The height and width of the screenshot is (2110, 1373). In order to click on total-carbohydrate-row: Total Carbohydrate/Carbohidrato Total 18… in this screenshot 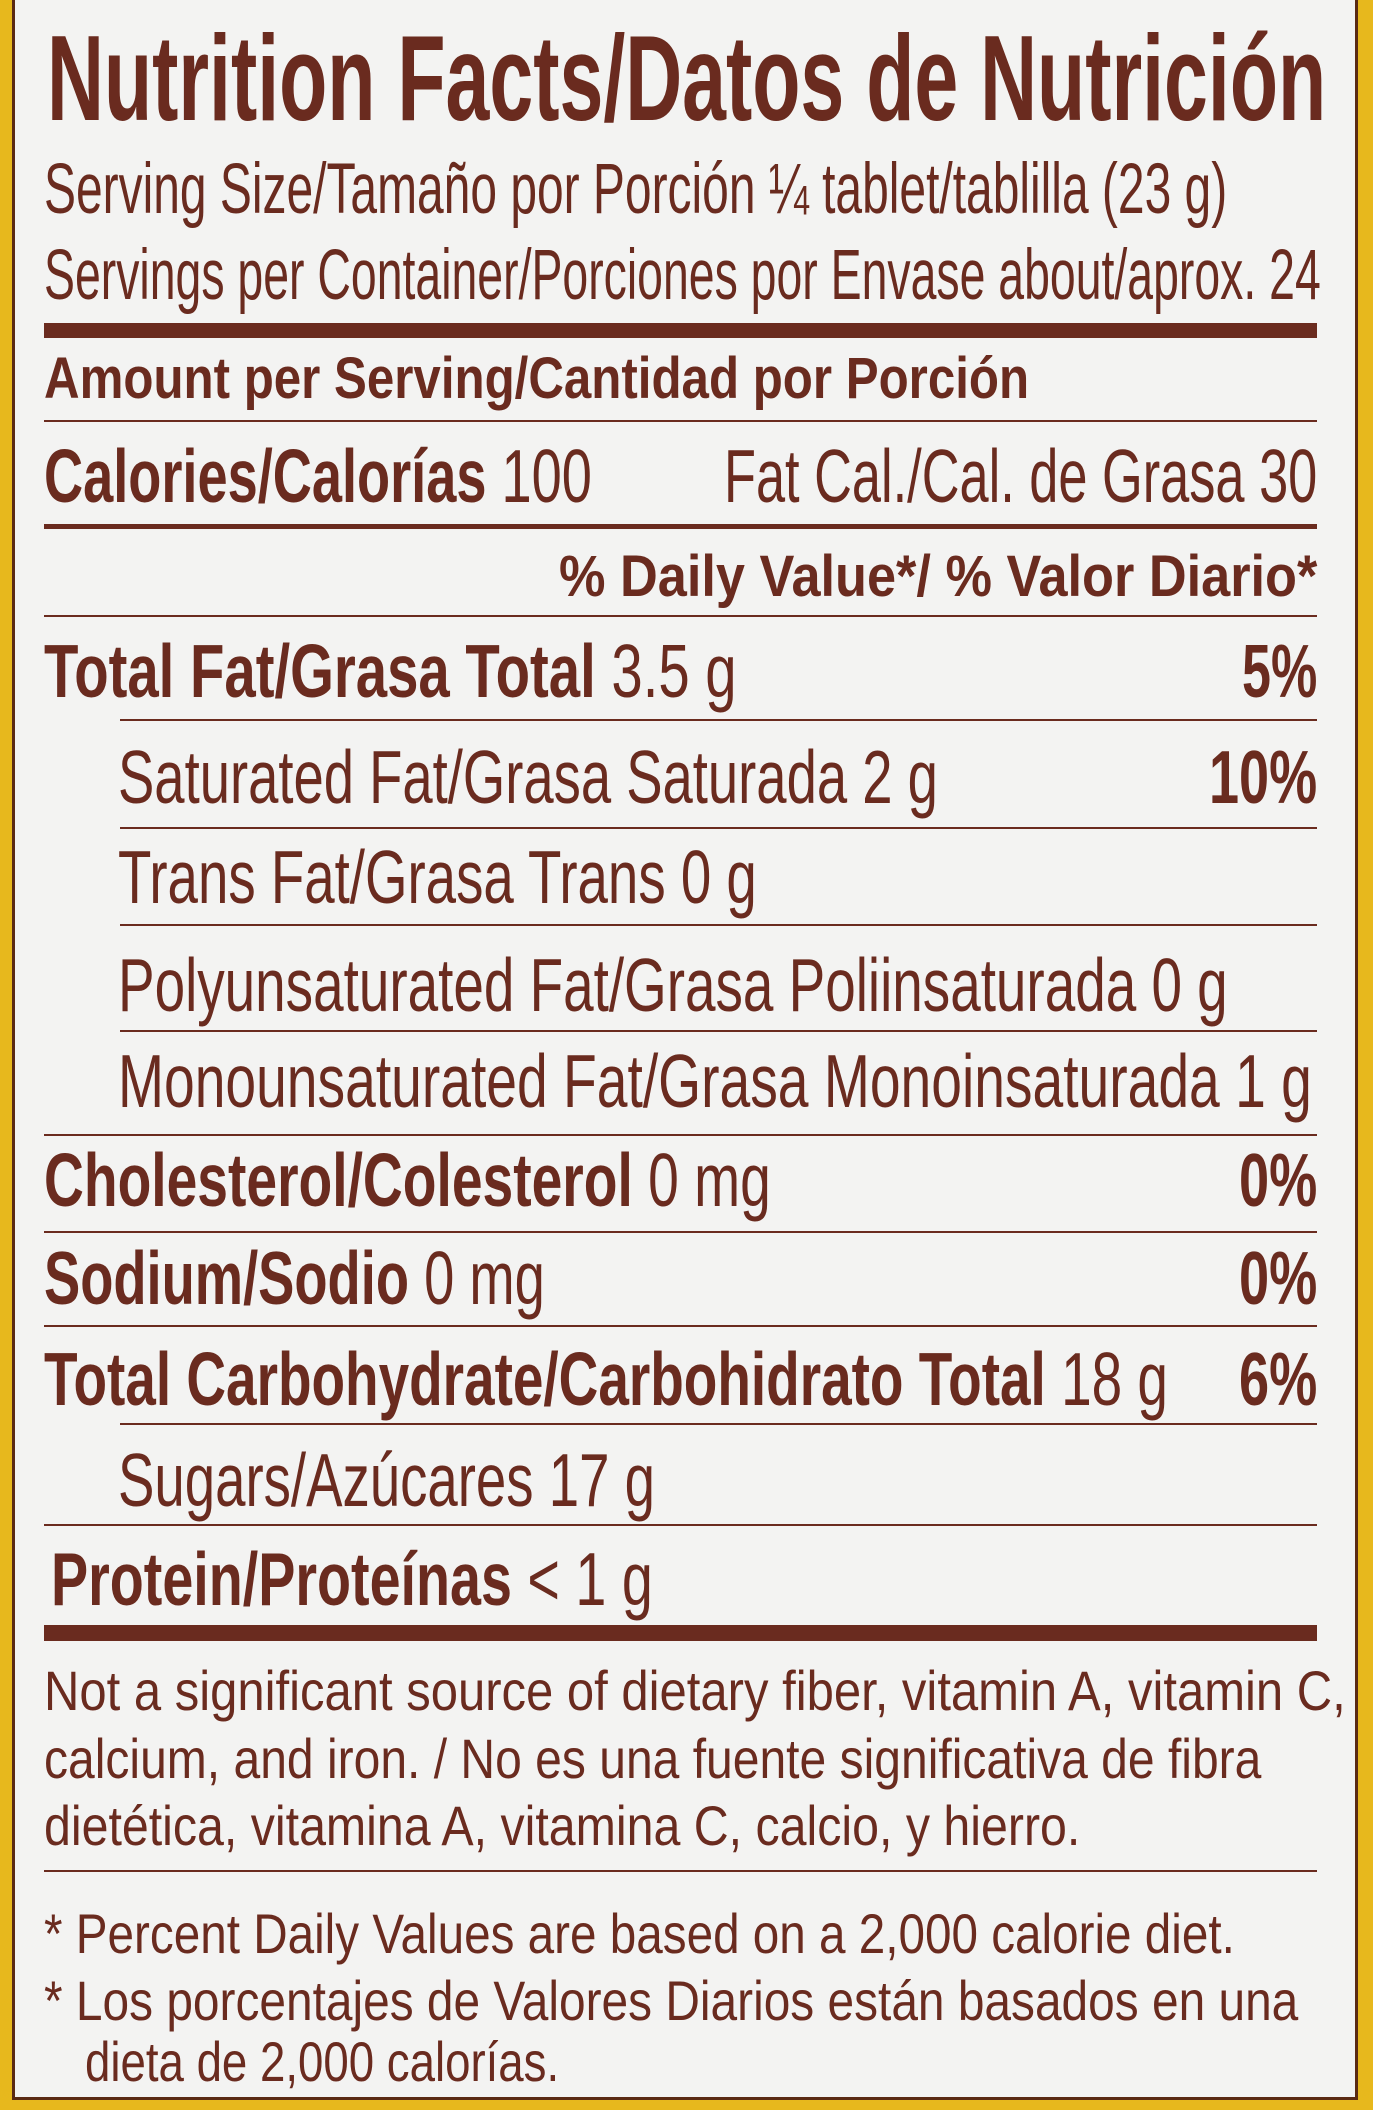, I will do `click(606, 1379)`.